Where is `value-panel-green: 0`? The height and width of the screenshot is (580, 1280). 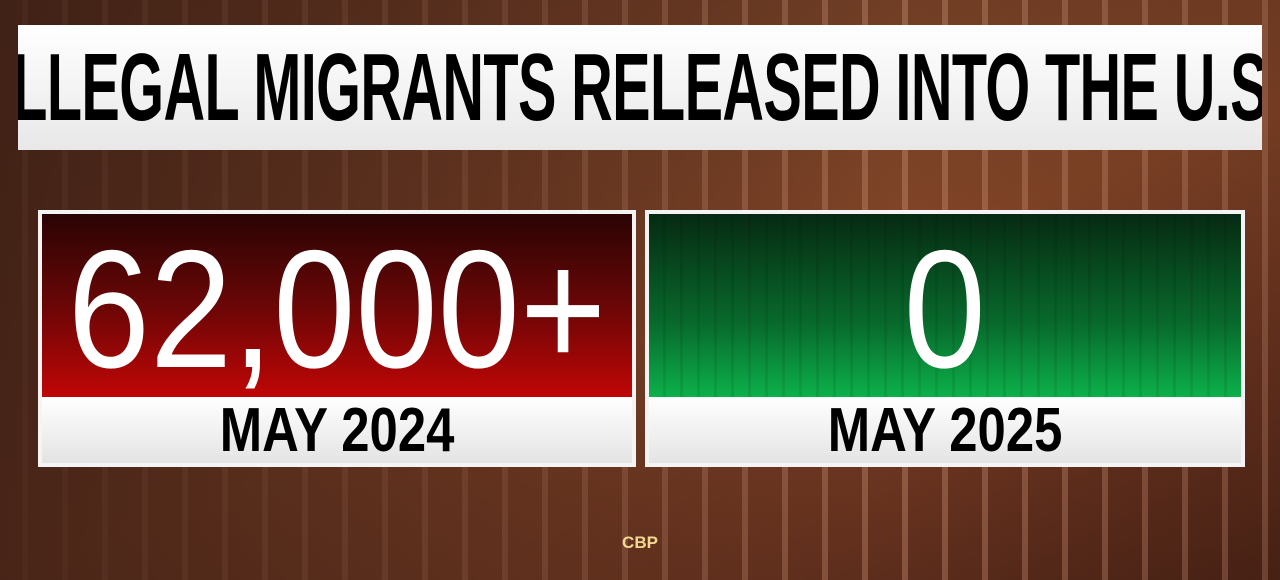
value-panel-green: 0 is located at coordinates (945, 305).